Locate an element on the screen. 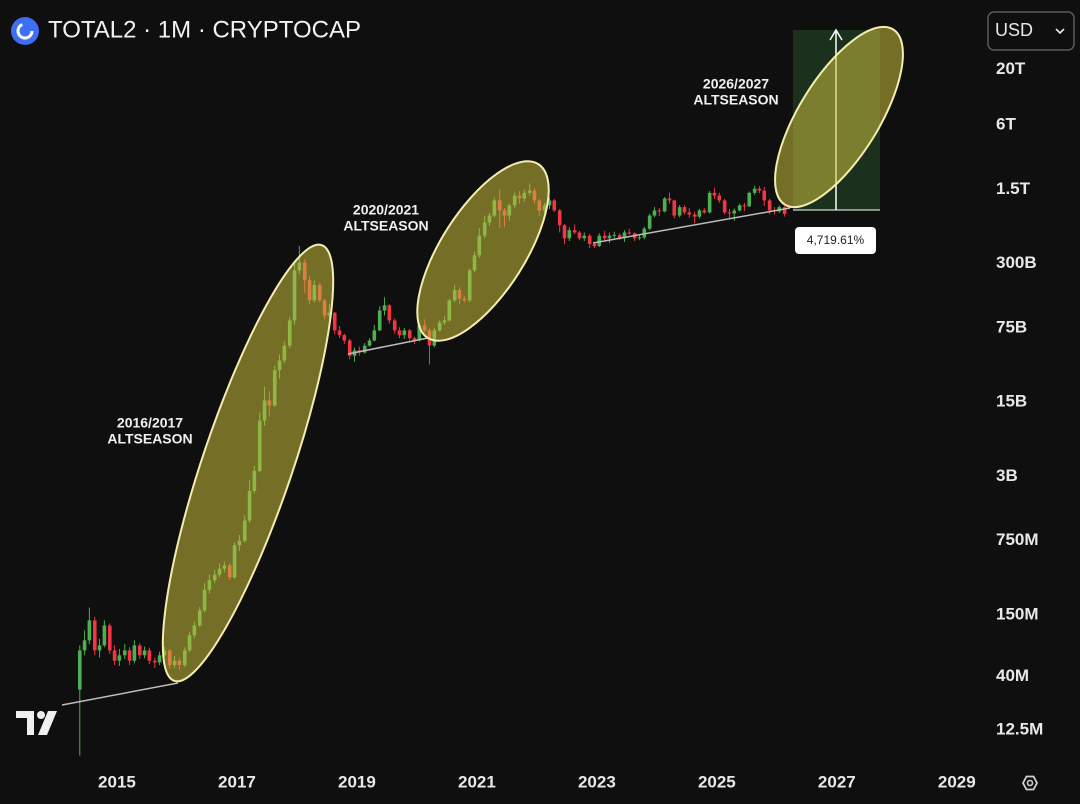  x-tick-label: 2021 is located at coordinates (477, 781).